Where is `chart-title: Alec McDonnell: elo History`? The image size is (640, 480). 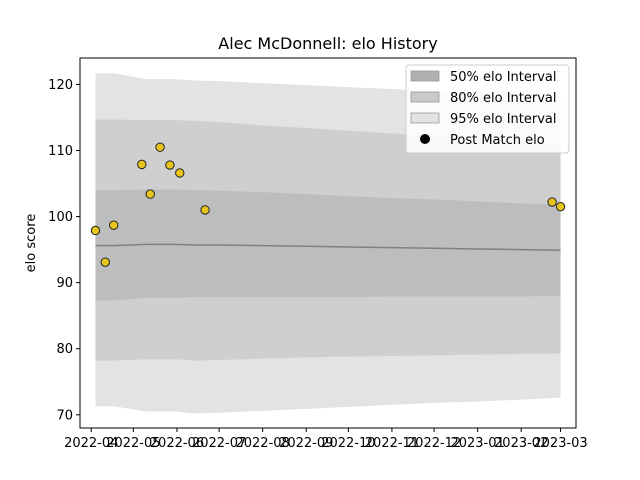
chart-title: Alec McDonnell: elo History is located at coordinates (327, 43).